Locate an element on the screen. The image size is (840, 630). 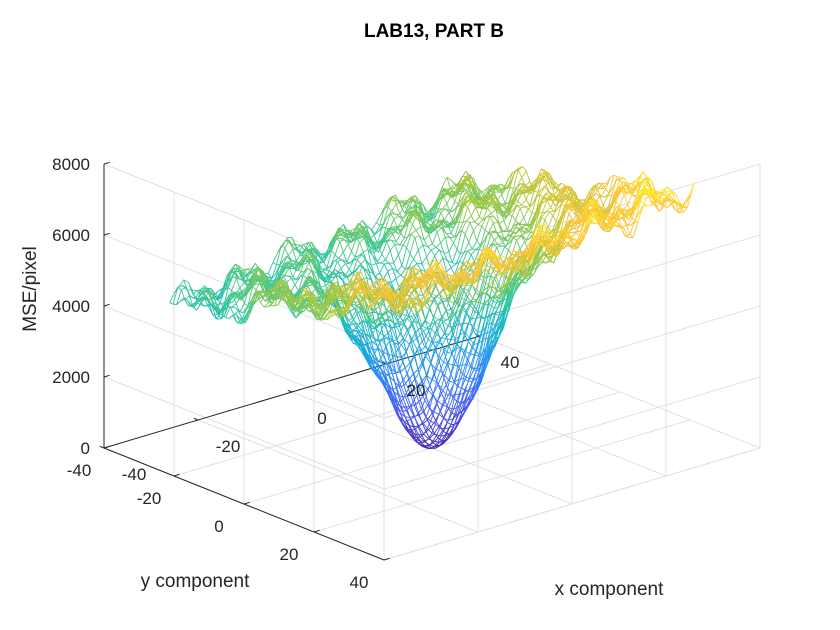
floor-grid-y is located at coordinates (502, 476).